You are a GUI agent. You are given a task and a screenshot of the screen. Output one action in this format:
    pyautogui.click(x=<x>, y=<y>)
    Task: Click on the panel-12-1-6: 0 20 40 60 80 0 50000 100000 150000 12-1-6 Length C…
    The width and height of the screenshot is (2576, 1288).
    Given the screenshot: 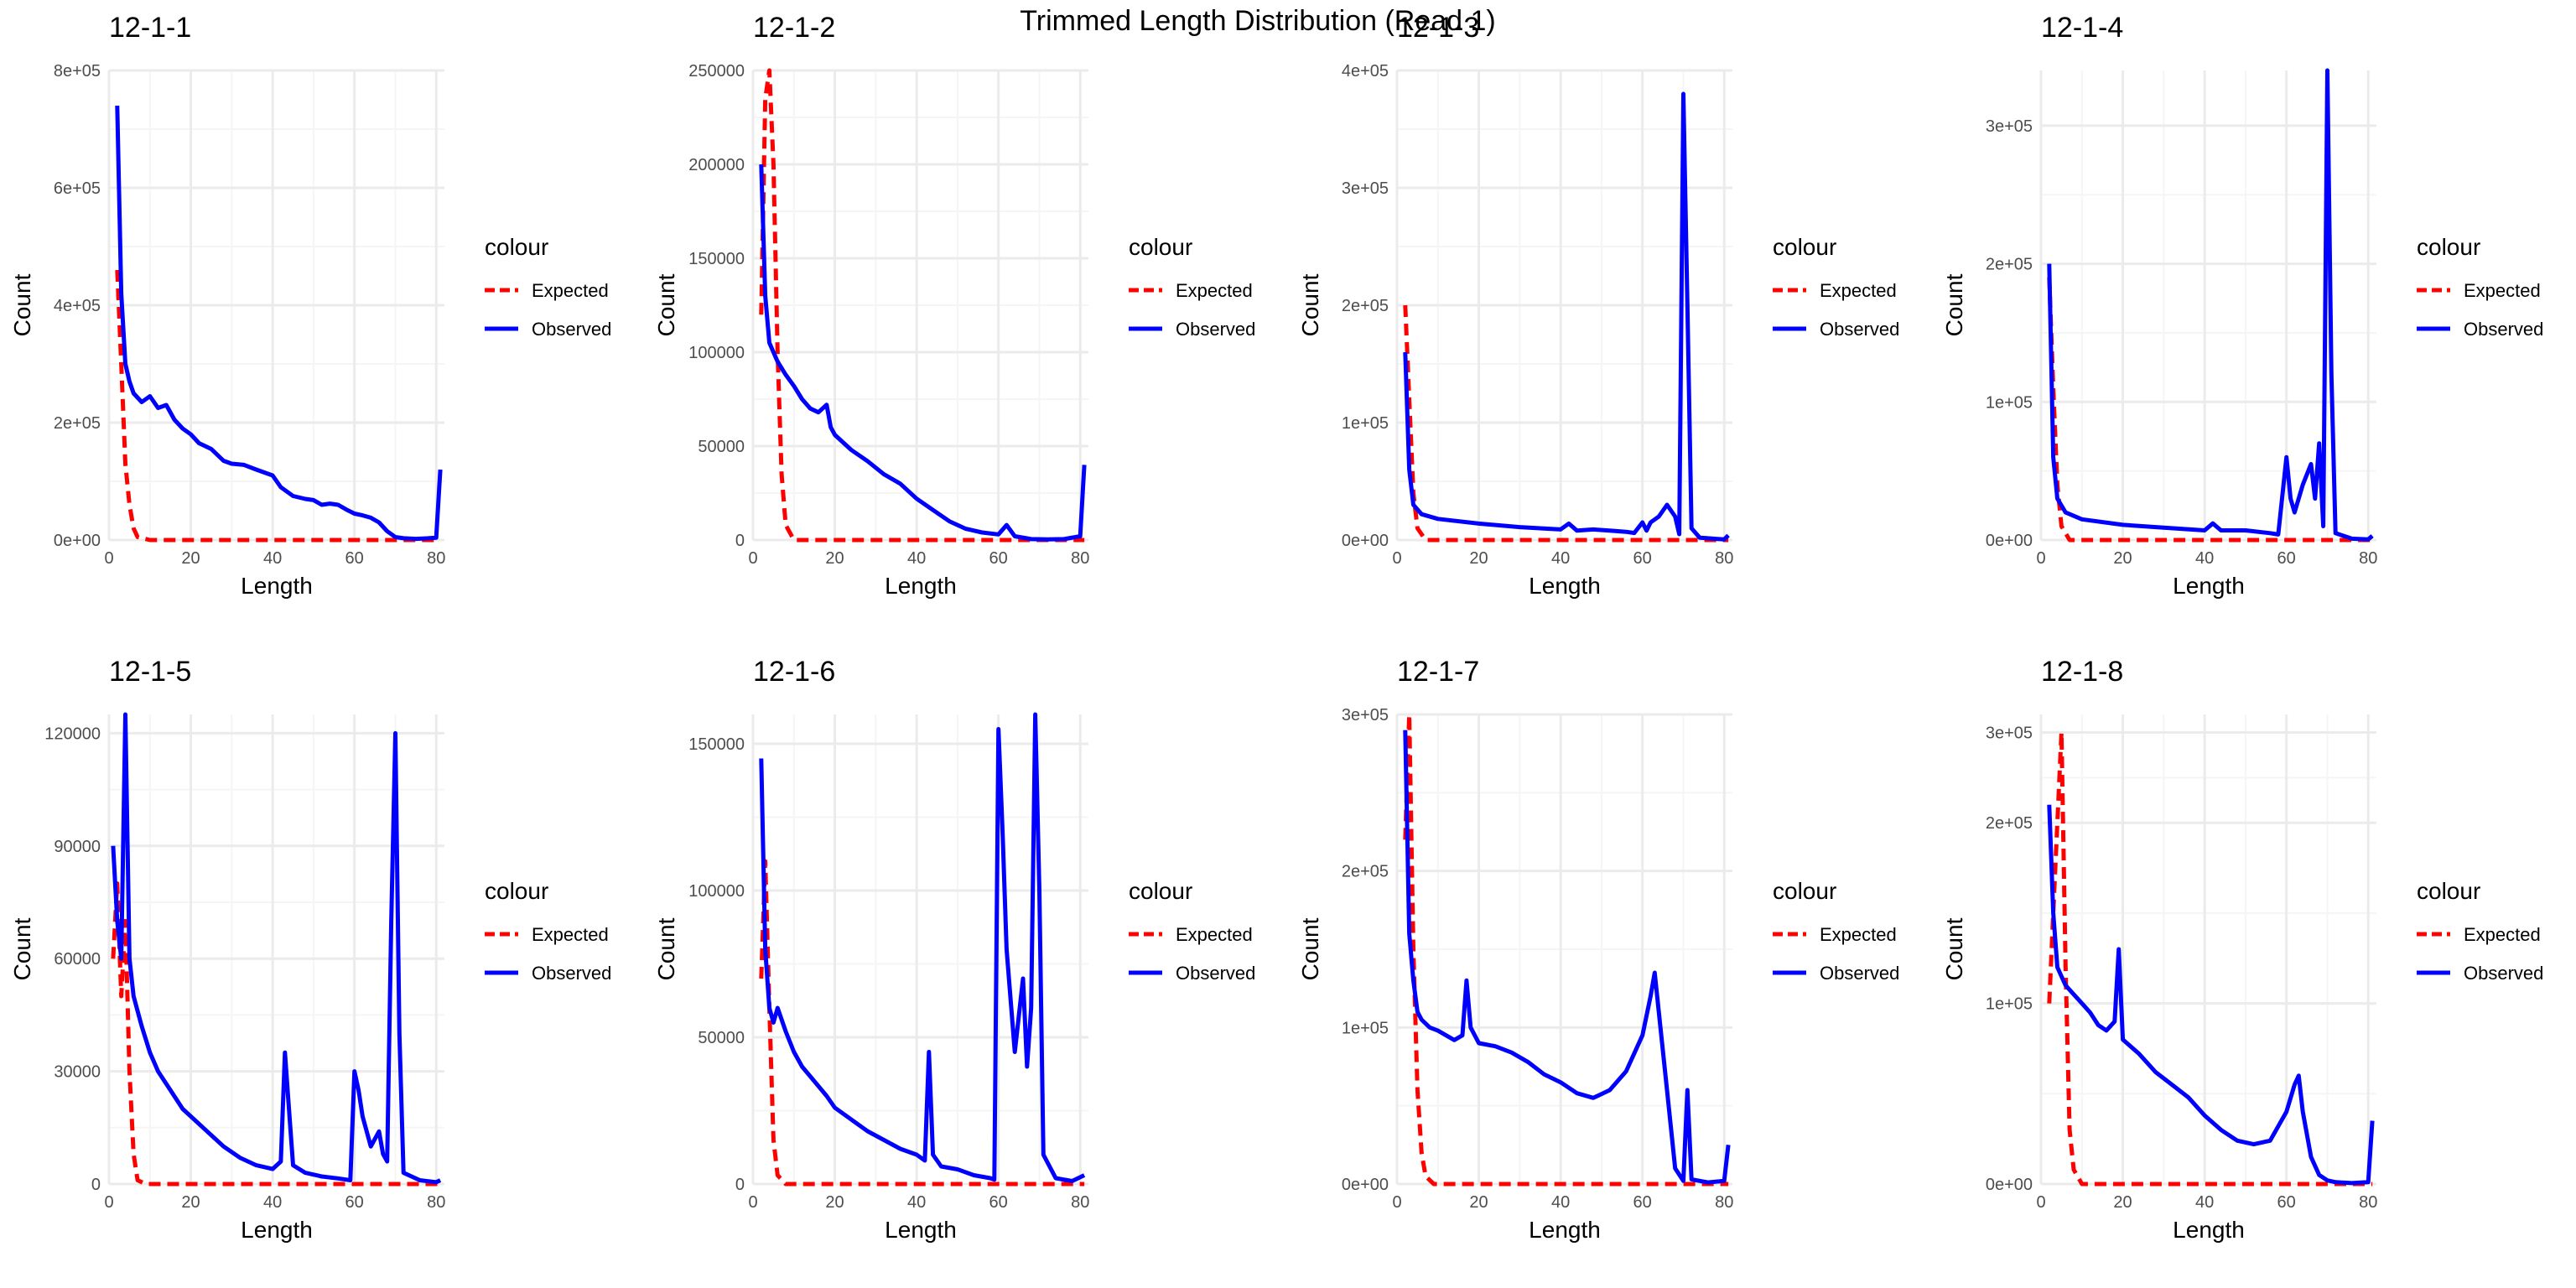 What is the action you would take?
    pyautogui.click(x=954, y=949)
    